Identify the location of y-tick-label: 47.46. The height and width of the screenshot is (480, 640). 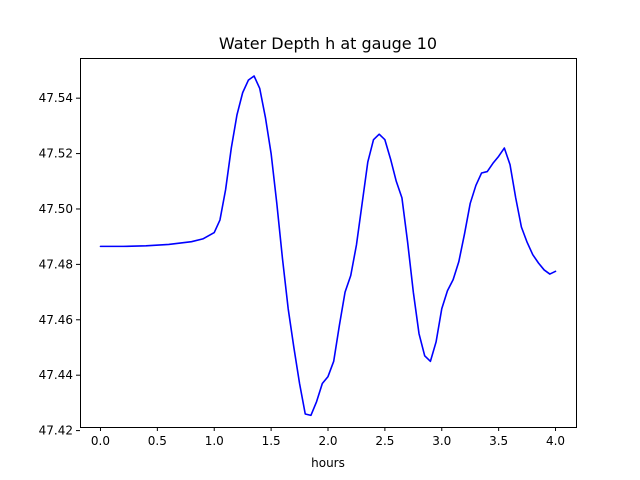
(56, 320).